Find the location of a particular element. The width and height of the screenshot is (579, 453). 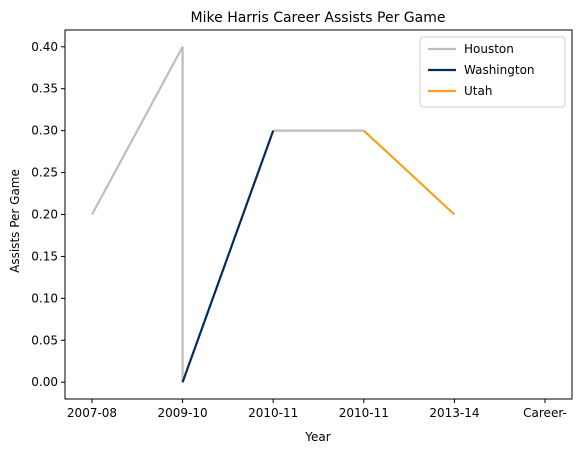

y-tick-label: 0.15 is located at coordinates (44, 256).